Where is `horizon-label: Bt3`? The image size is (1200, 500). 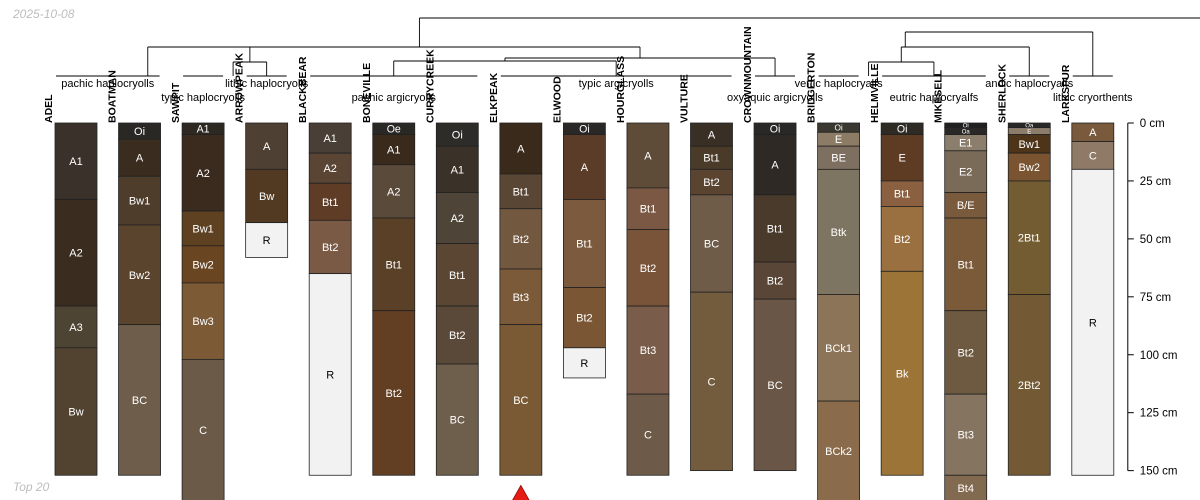
horizon-label: Bt3 is located at coordinates (521, 298).